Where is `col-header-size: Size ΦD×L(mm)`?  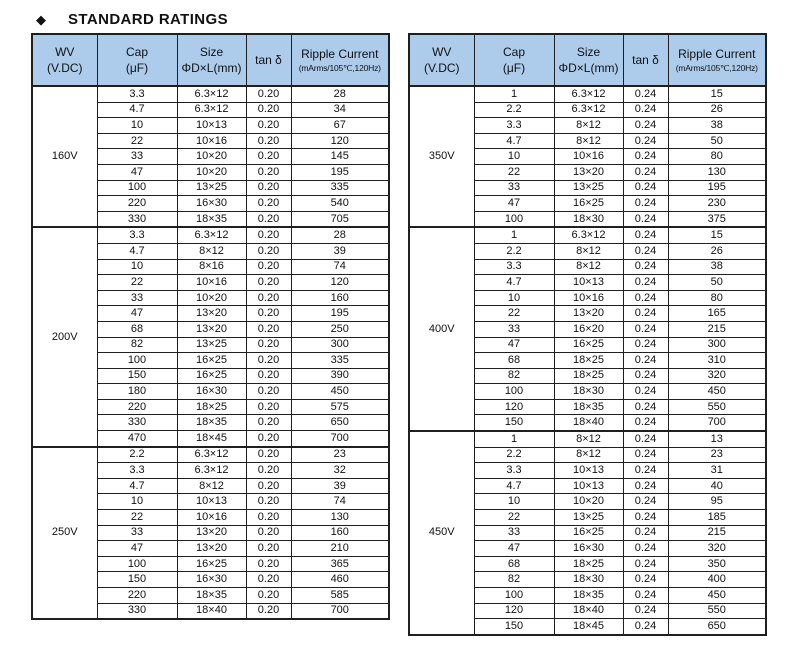
col-header-size: Size ΦD×L(mm) is located at coordinates (211, 60).